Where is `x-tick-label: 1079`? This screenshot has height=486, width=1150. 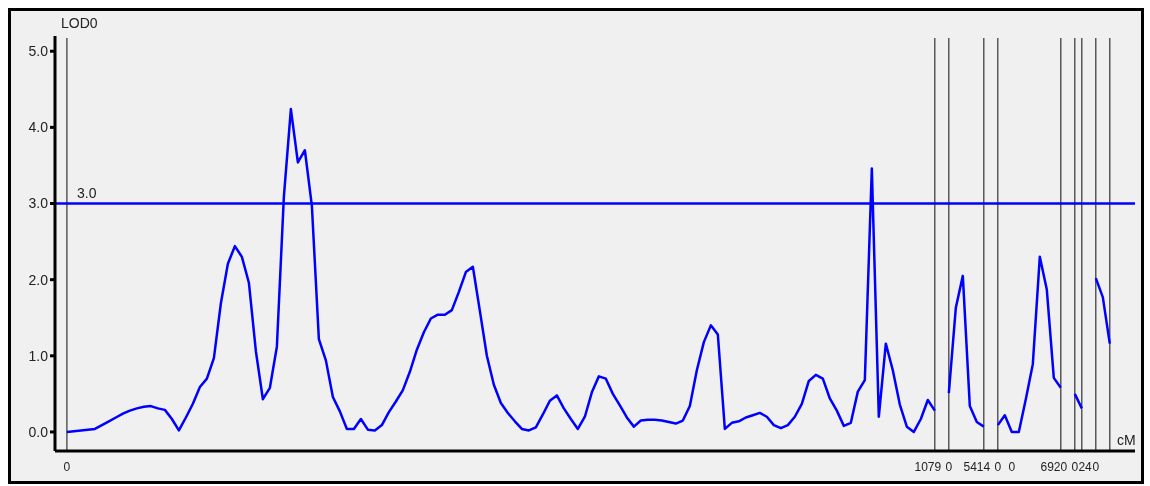 x-tick-label: 1079 is located at coordinates (928, 467).